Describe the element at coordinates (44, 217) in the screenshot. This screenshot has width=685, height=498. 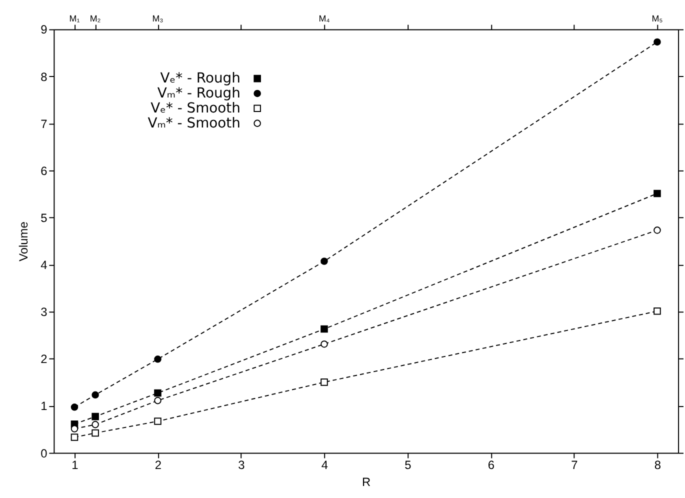
I see `y-tick-label: 5` at that location.